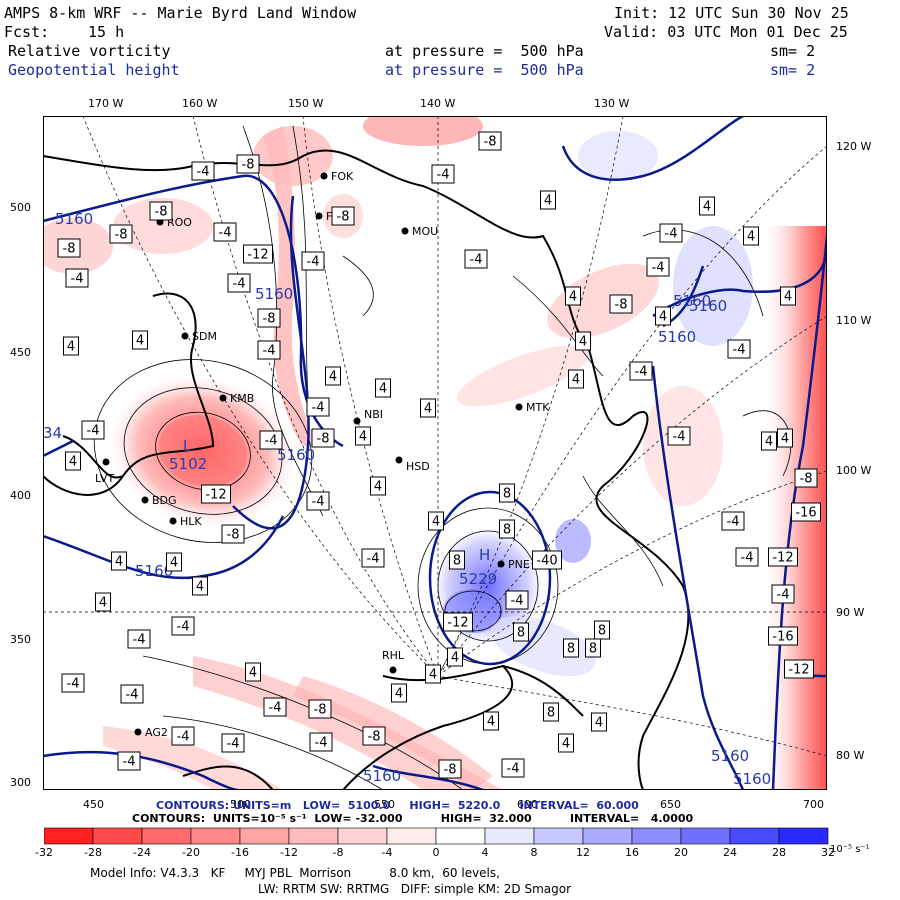  I want to click on contour-value-box: -12, so click(799, 669).